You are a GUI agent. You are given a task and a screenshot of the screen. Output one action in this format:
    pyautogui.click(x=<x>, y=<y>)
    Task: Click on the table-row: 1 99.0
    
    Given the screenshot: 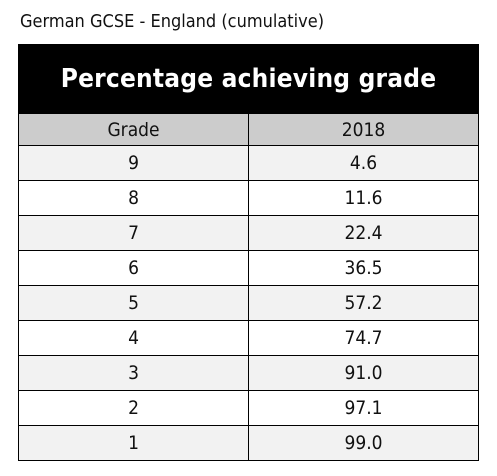 What is the action you would take?
    pyautogui.click(x=249, y=443)
    